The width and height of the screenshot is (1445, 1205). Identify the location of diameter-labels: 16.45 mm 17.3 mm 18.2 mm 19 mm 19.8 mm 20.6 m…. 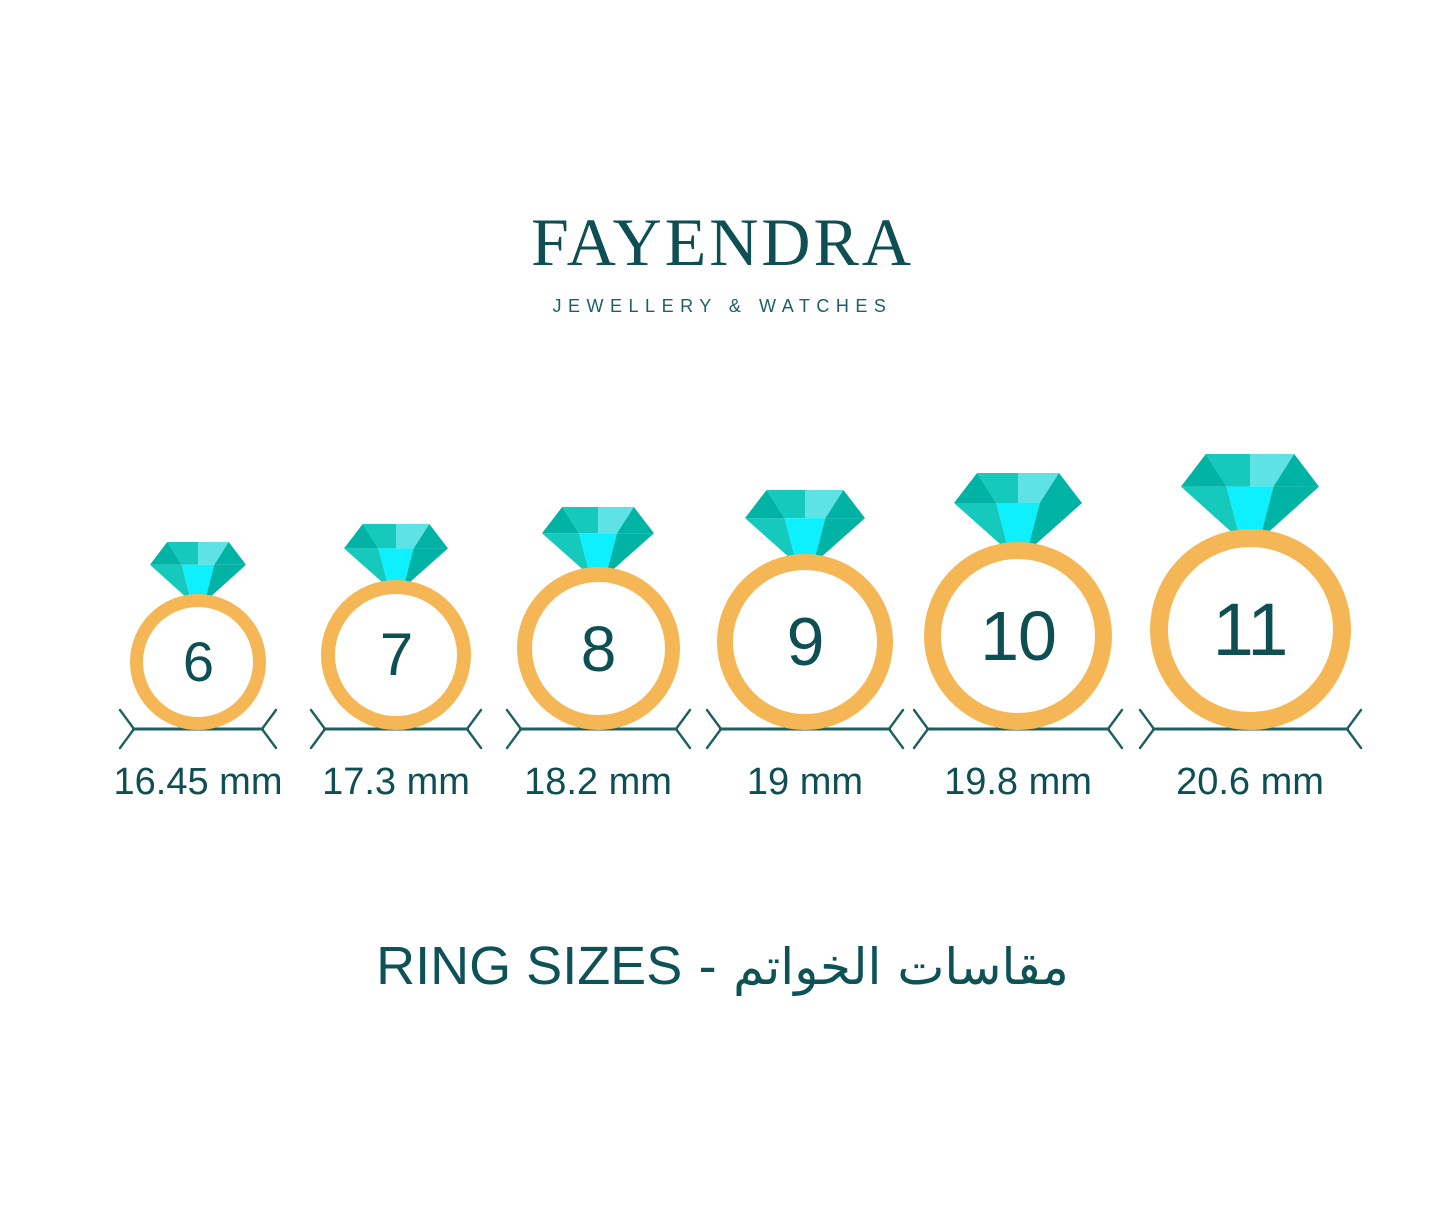
(722, 788).